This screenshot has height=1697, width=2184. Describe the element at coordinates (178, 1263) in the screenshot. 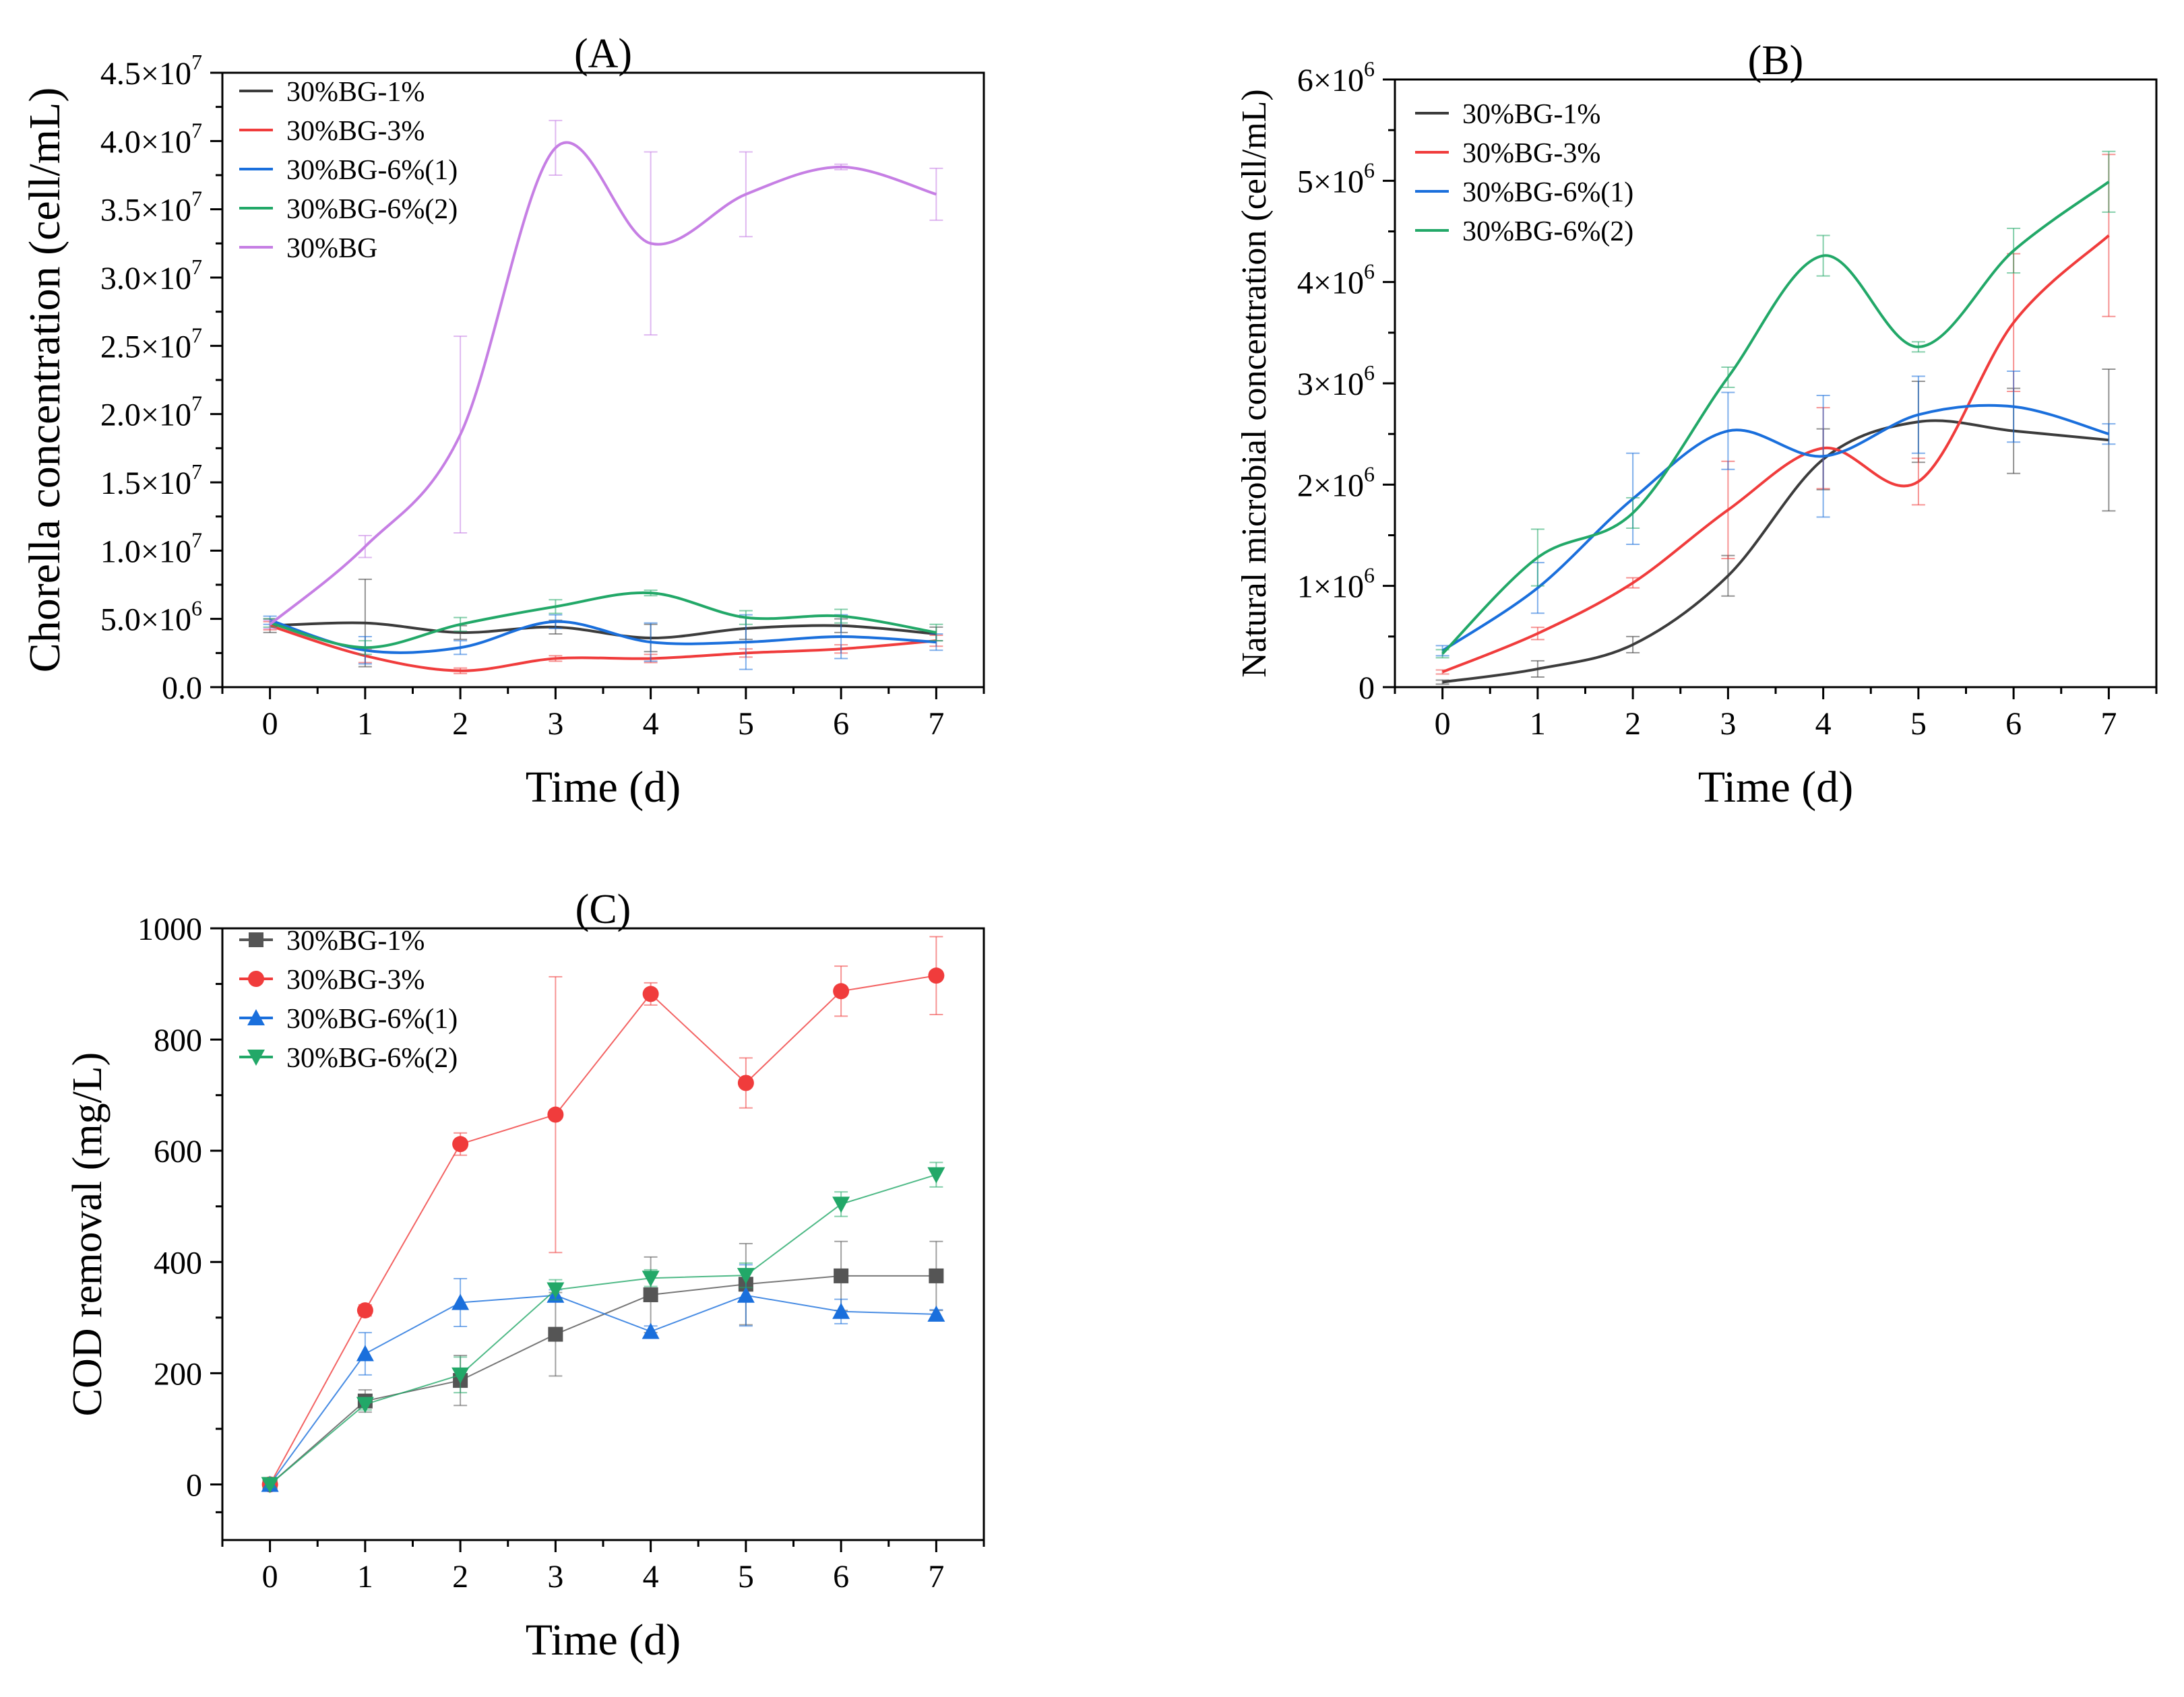

I see `y-tick-label: 400` at that location.